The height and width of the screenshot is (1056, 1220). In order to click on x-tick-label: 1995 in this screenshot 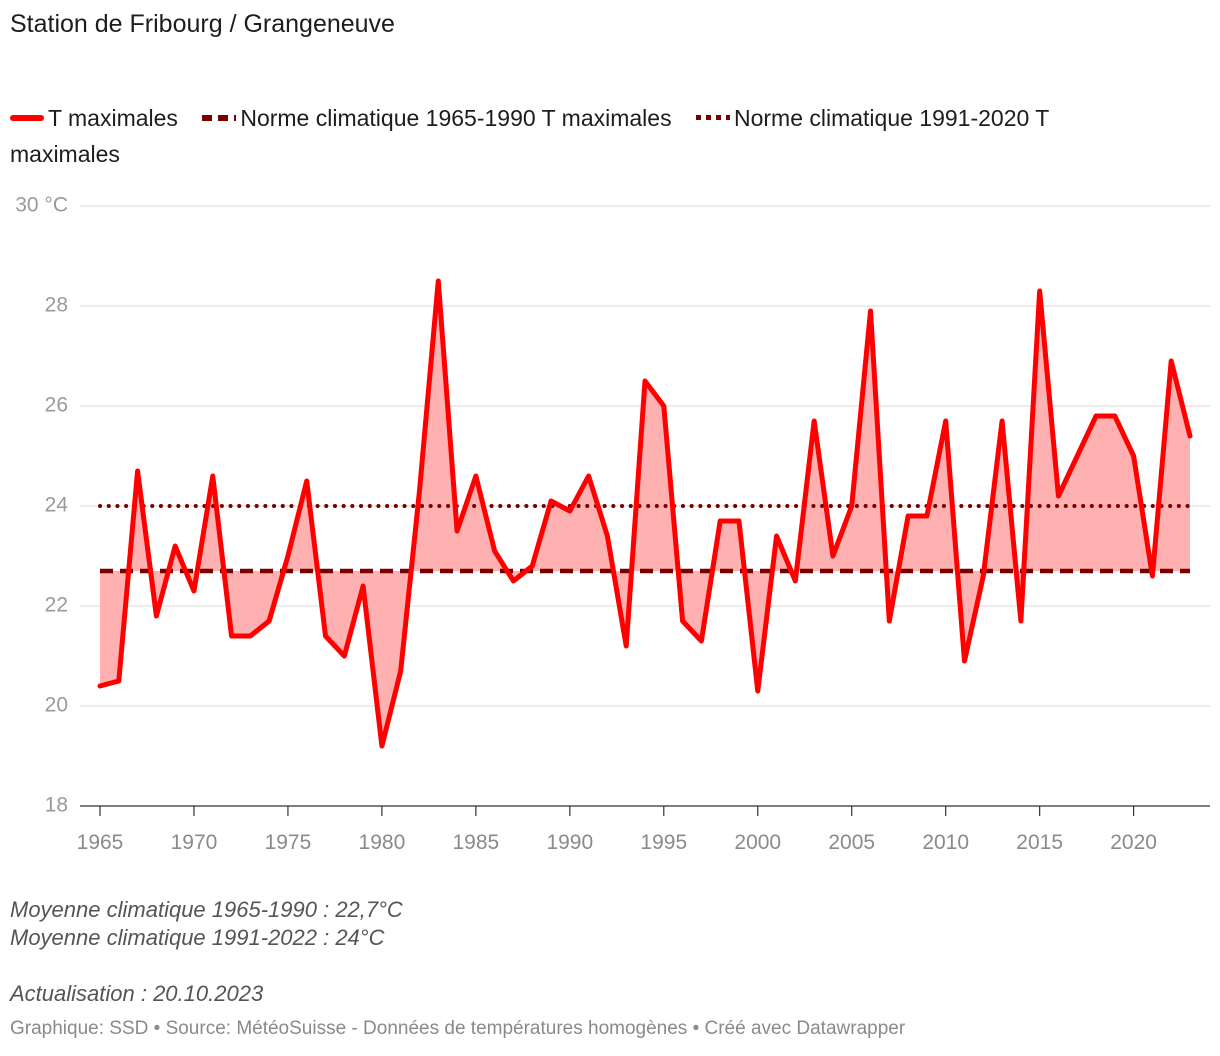, I will do `click(663, 842)`.